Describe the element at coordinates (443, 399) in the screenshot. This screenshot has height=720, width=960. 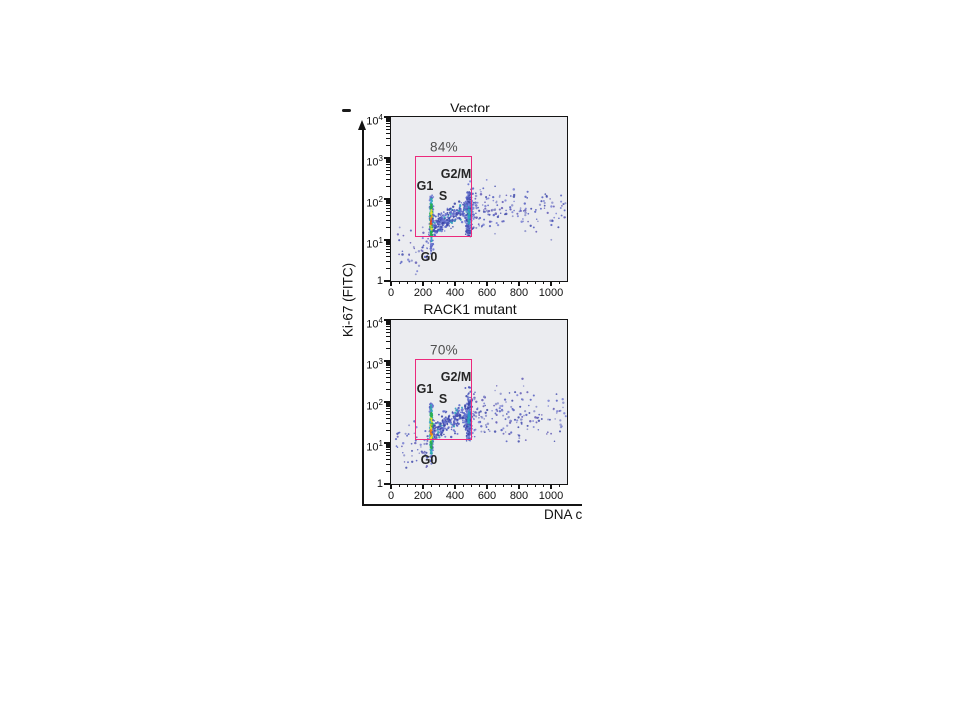
I see `phase-label-s: S` at that location.